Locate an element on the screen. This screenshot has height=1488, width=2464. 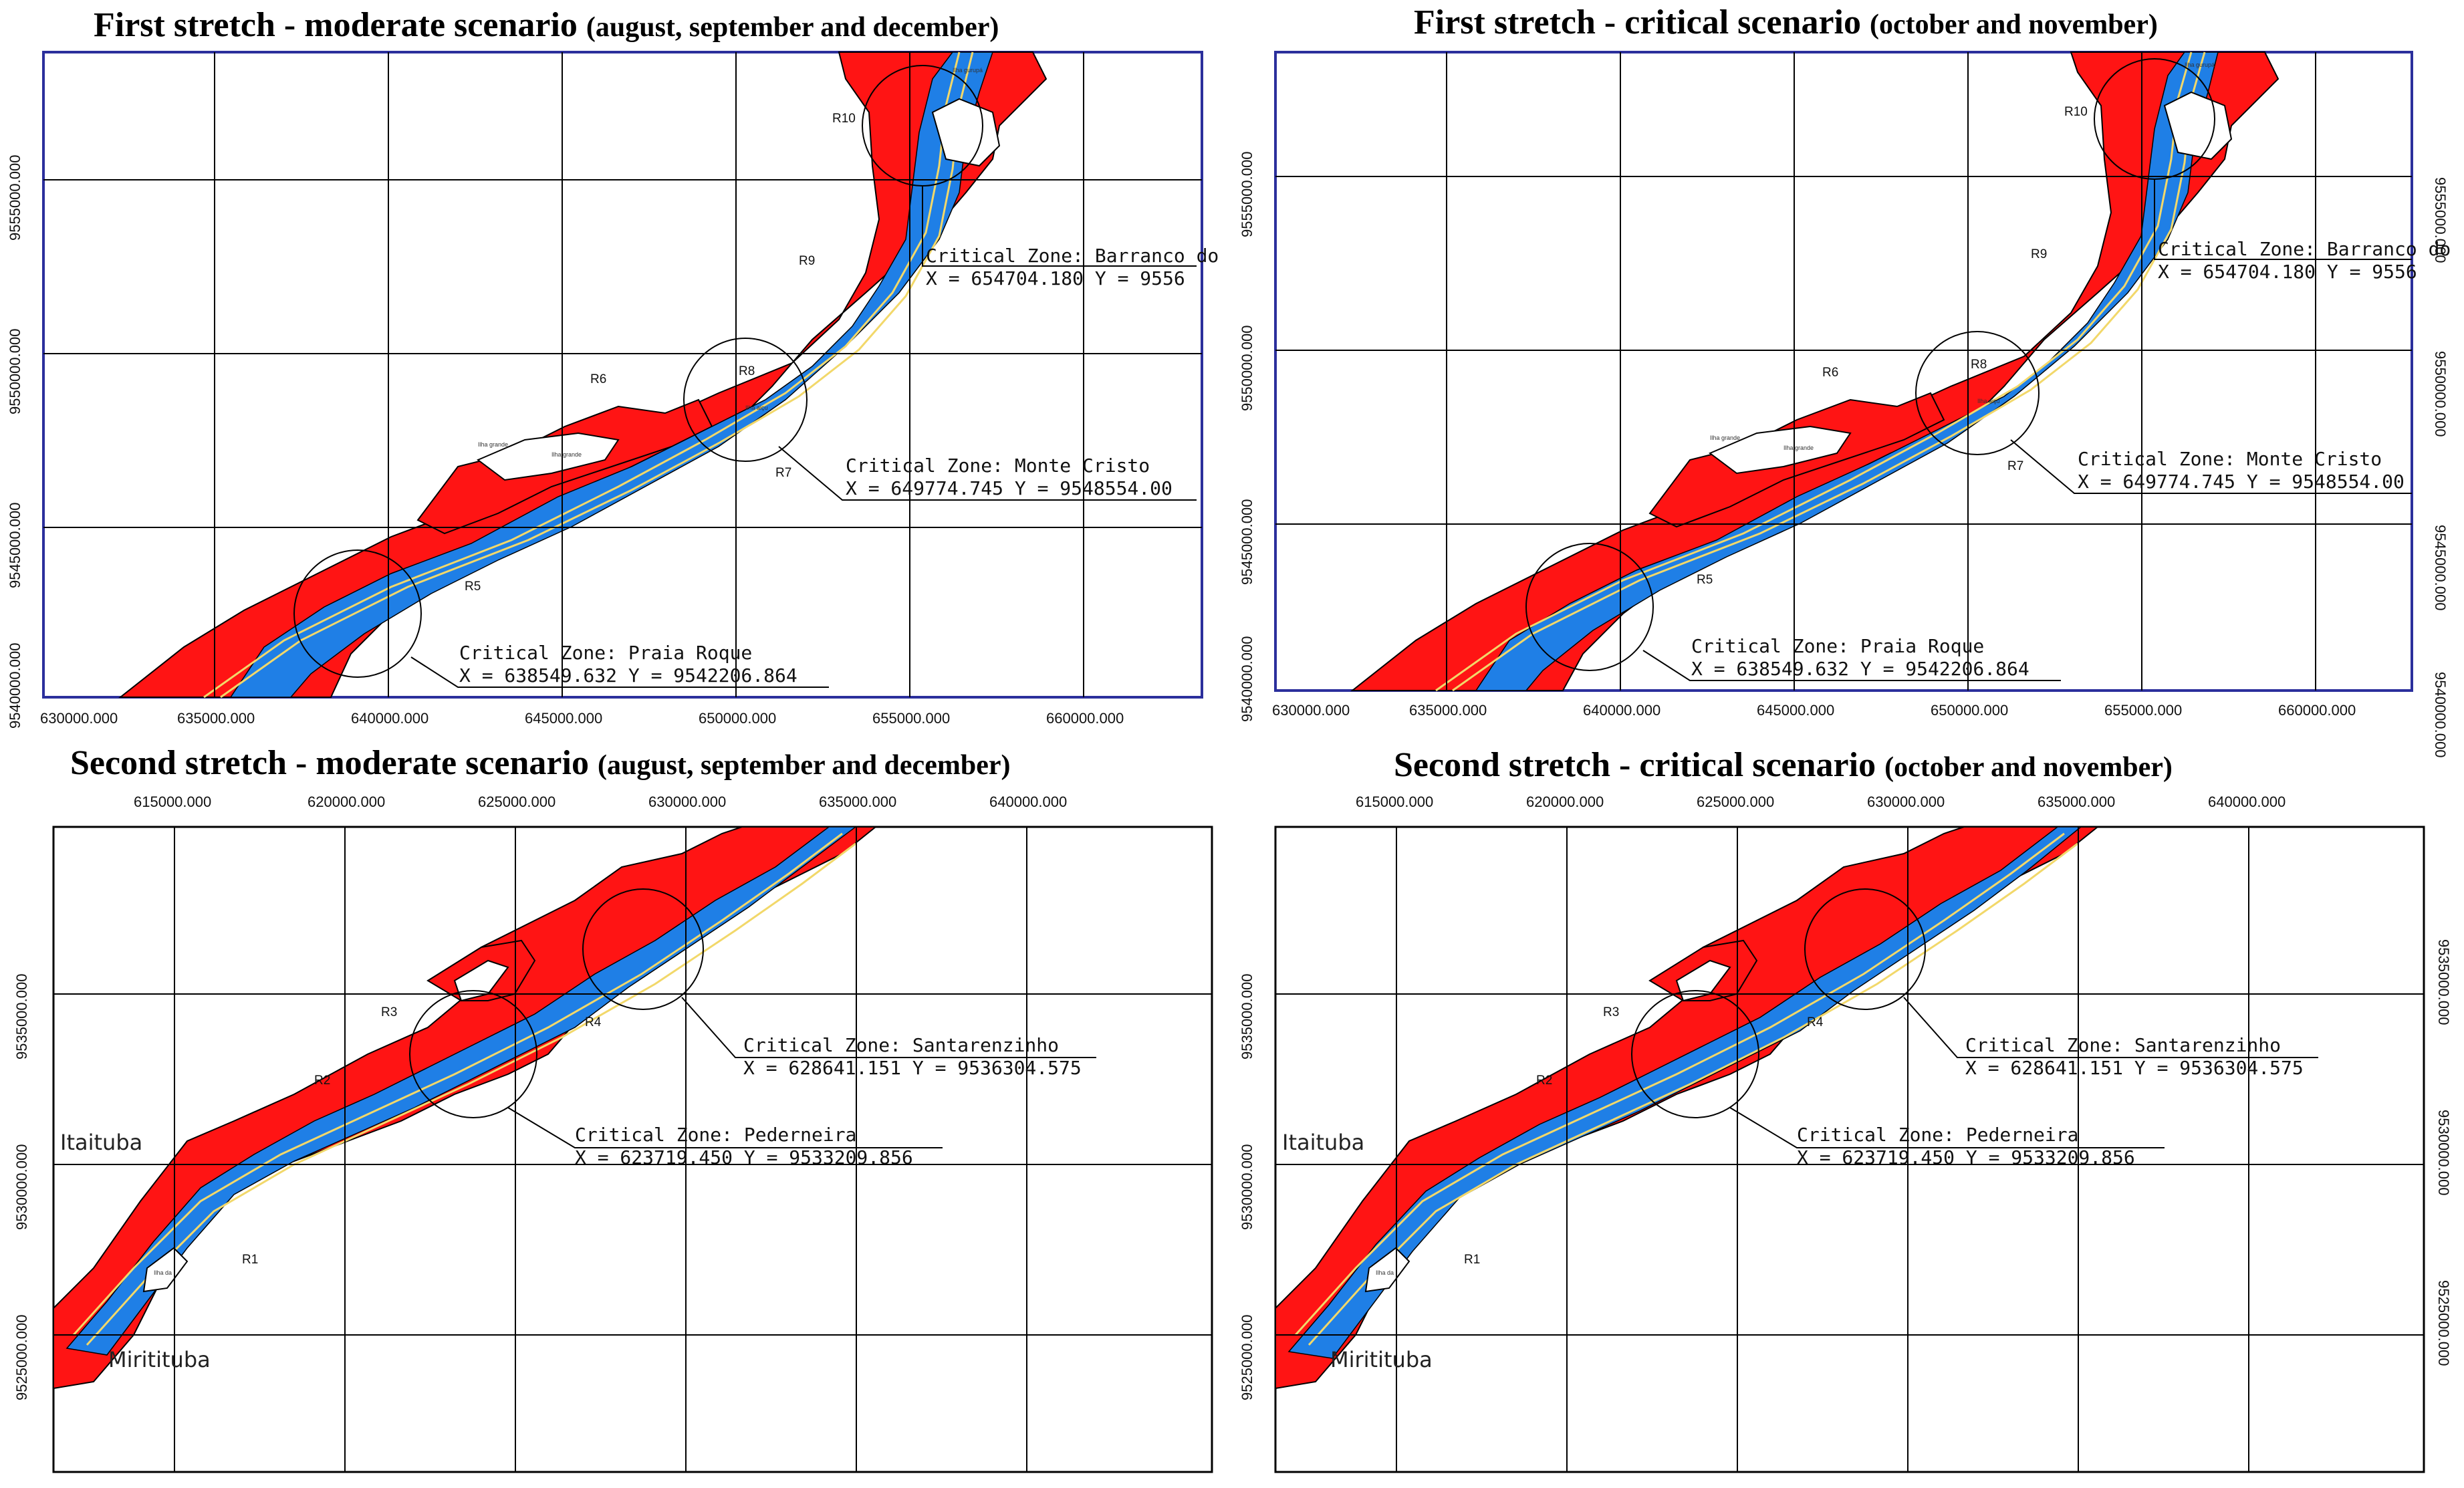
y-tick-label: 9555000.000 is located at coordinates (1247, 194).